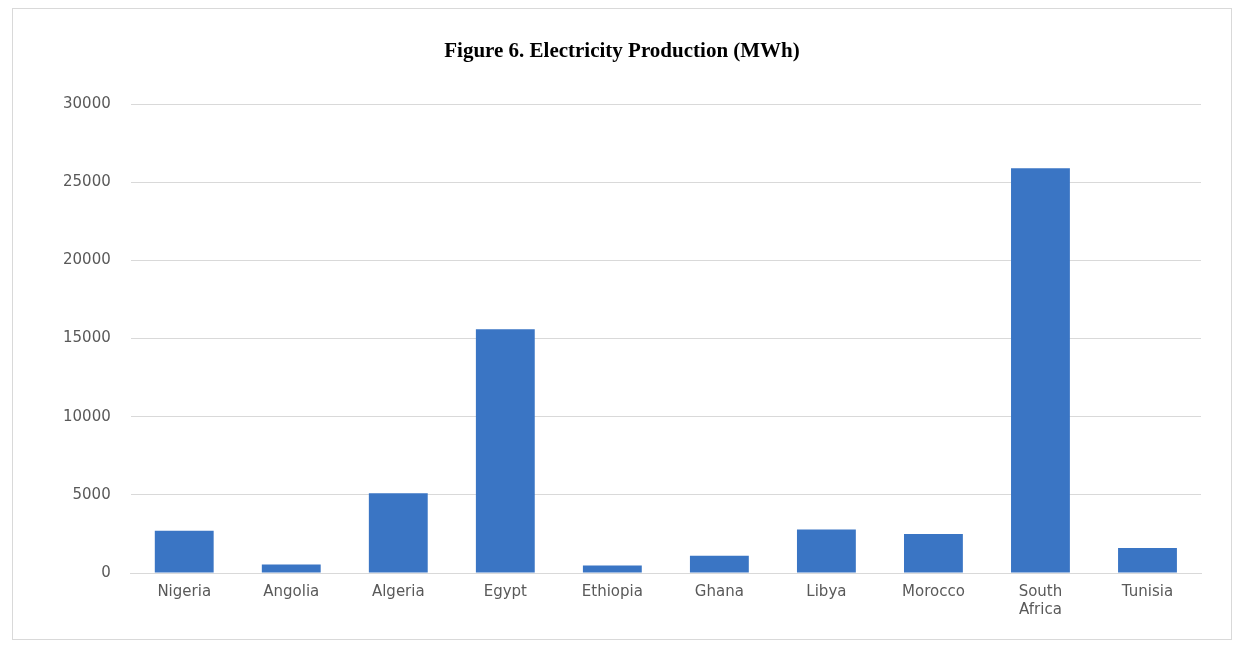  What do you see at coordinates (622, 50) in the screenshot?
I see `chart-title: Figure 6. Electricity Production (MWh)` at bounding box center [622, 50].